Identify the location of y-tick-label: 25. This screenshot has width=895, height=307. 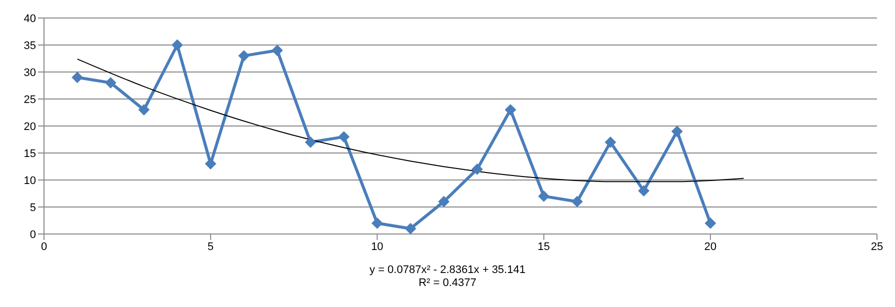
(30, 100).